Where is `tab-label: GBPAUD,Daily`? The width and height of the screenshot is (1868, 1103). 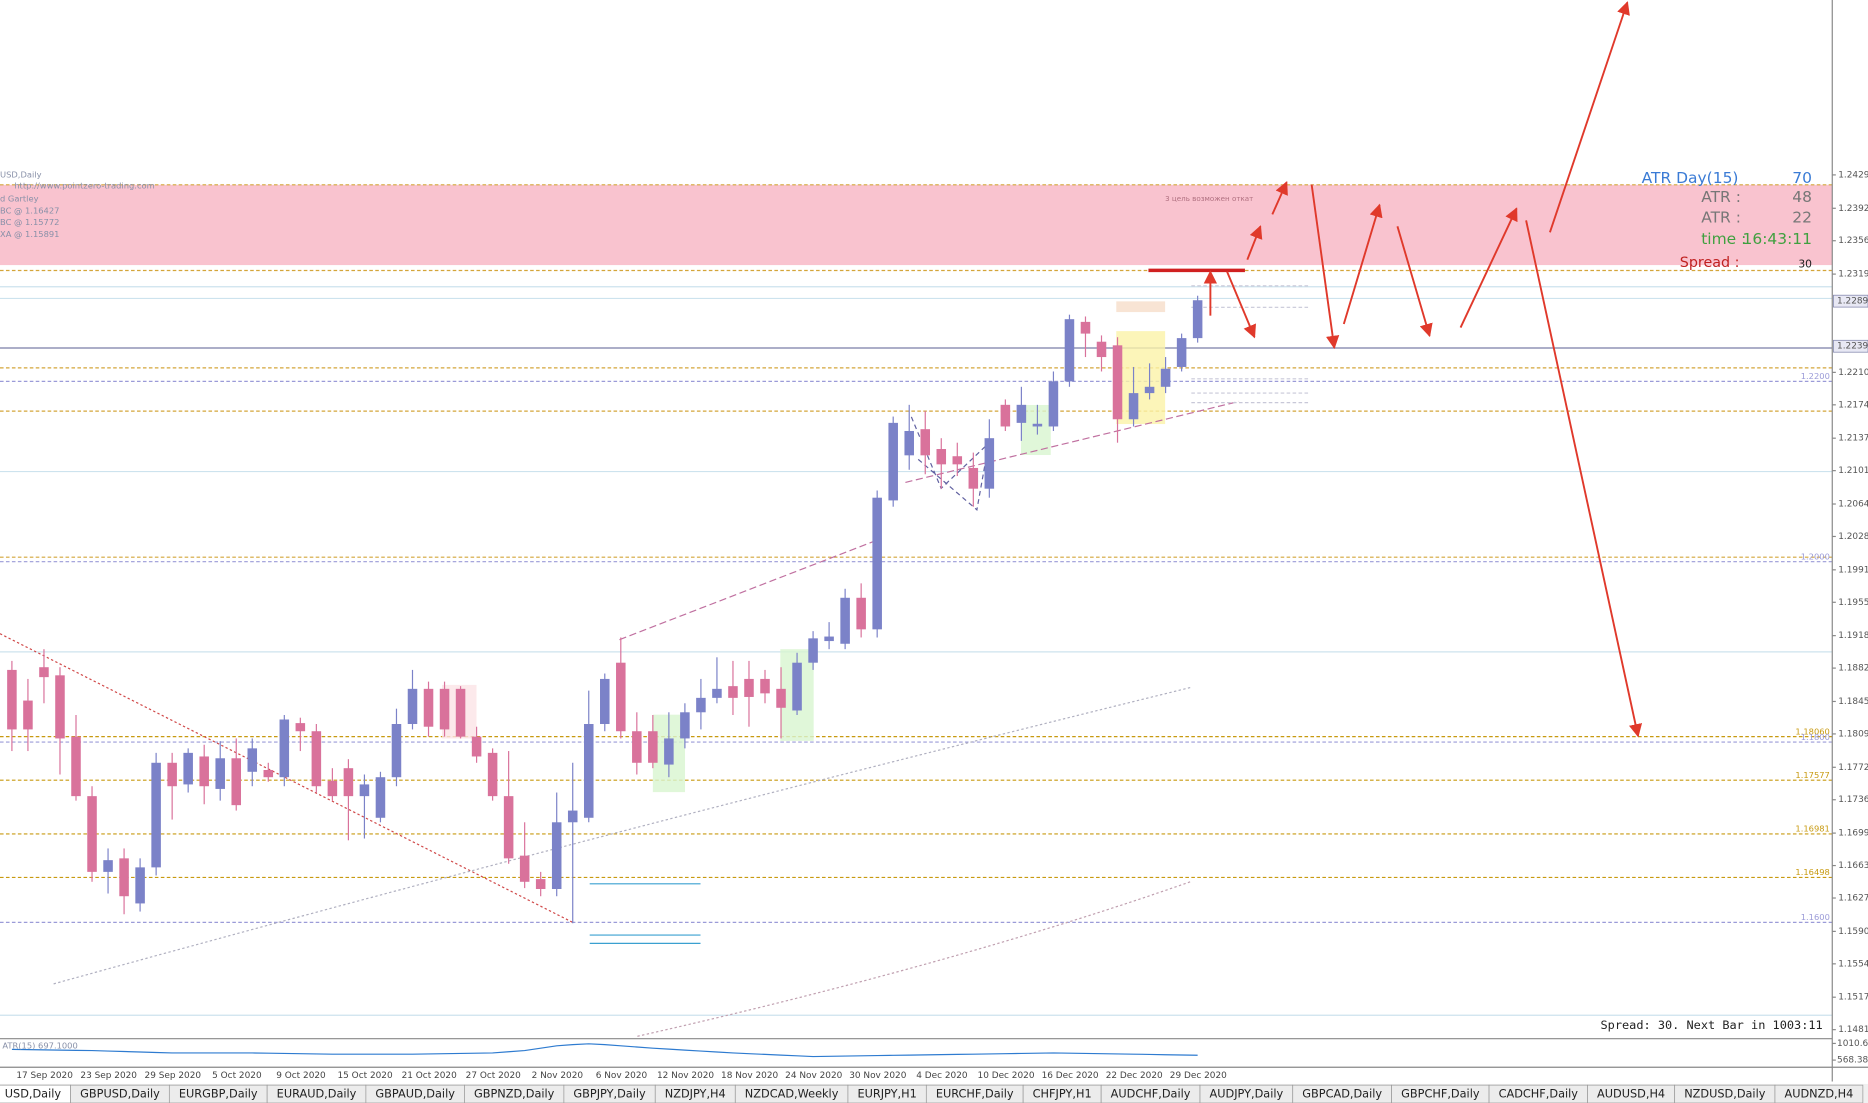
tab-label: GBPAUD,Daily is located at coordinates (415, 1094).